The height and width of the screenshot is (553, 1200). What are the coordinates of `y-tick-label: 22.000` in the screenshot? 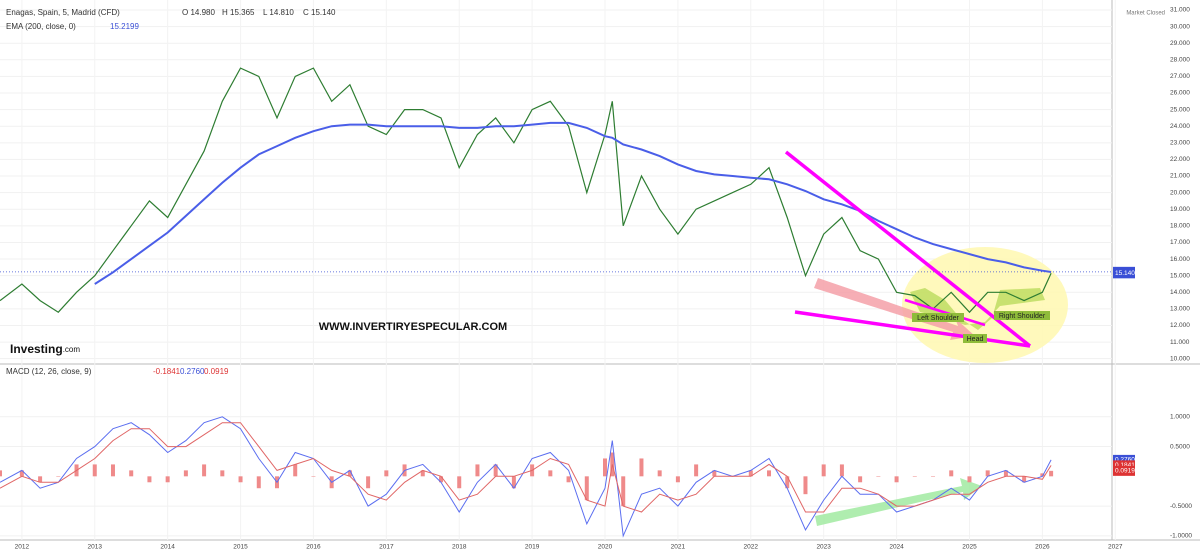 It's located at (1180, 159).